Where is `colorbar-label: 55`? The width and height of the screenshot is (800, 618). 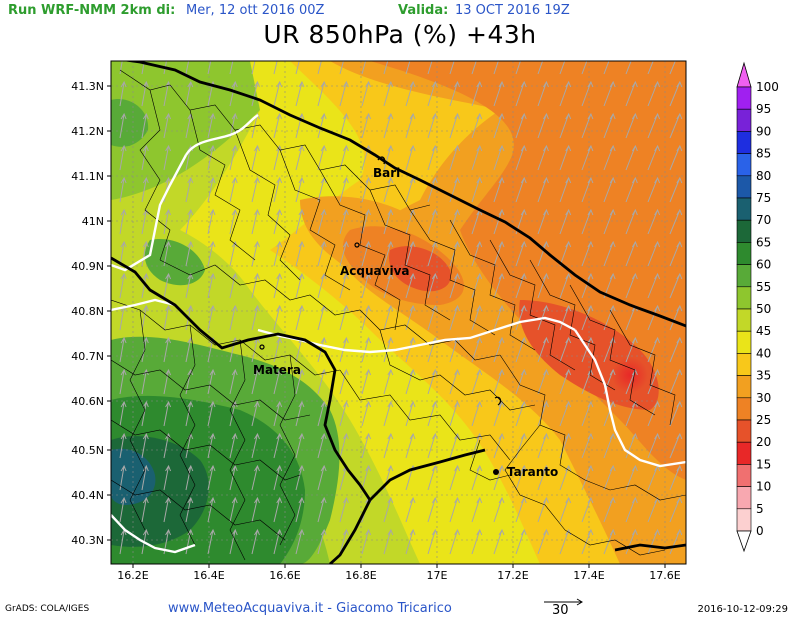 colorbar-label: 55 is located at coordinates (763, 287).